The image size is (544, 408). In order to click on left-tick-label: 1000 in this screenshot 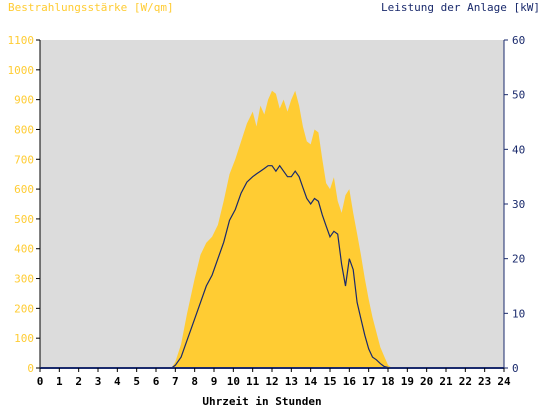, I will do `click(21, 70)`.